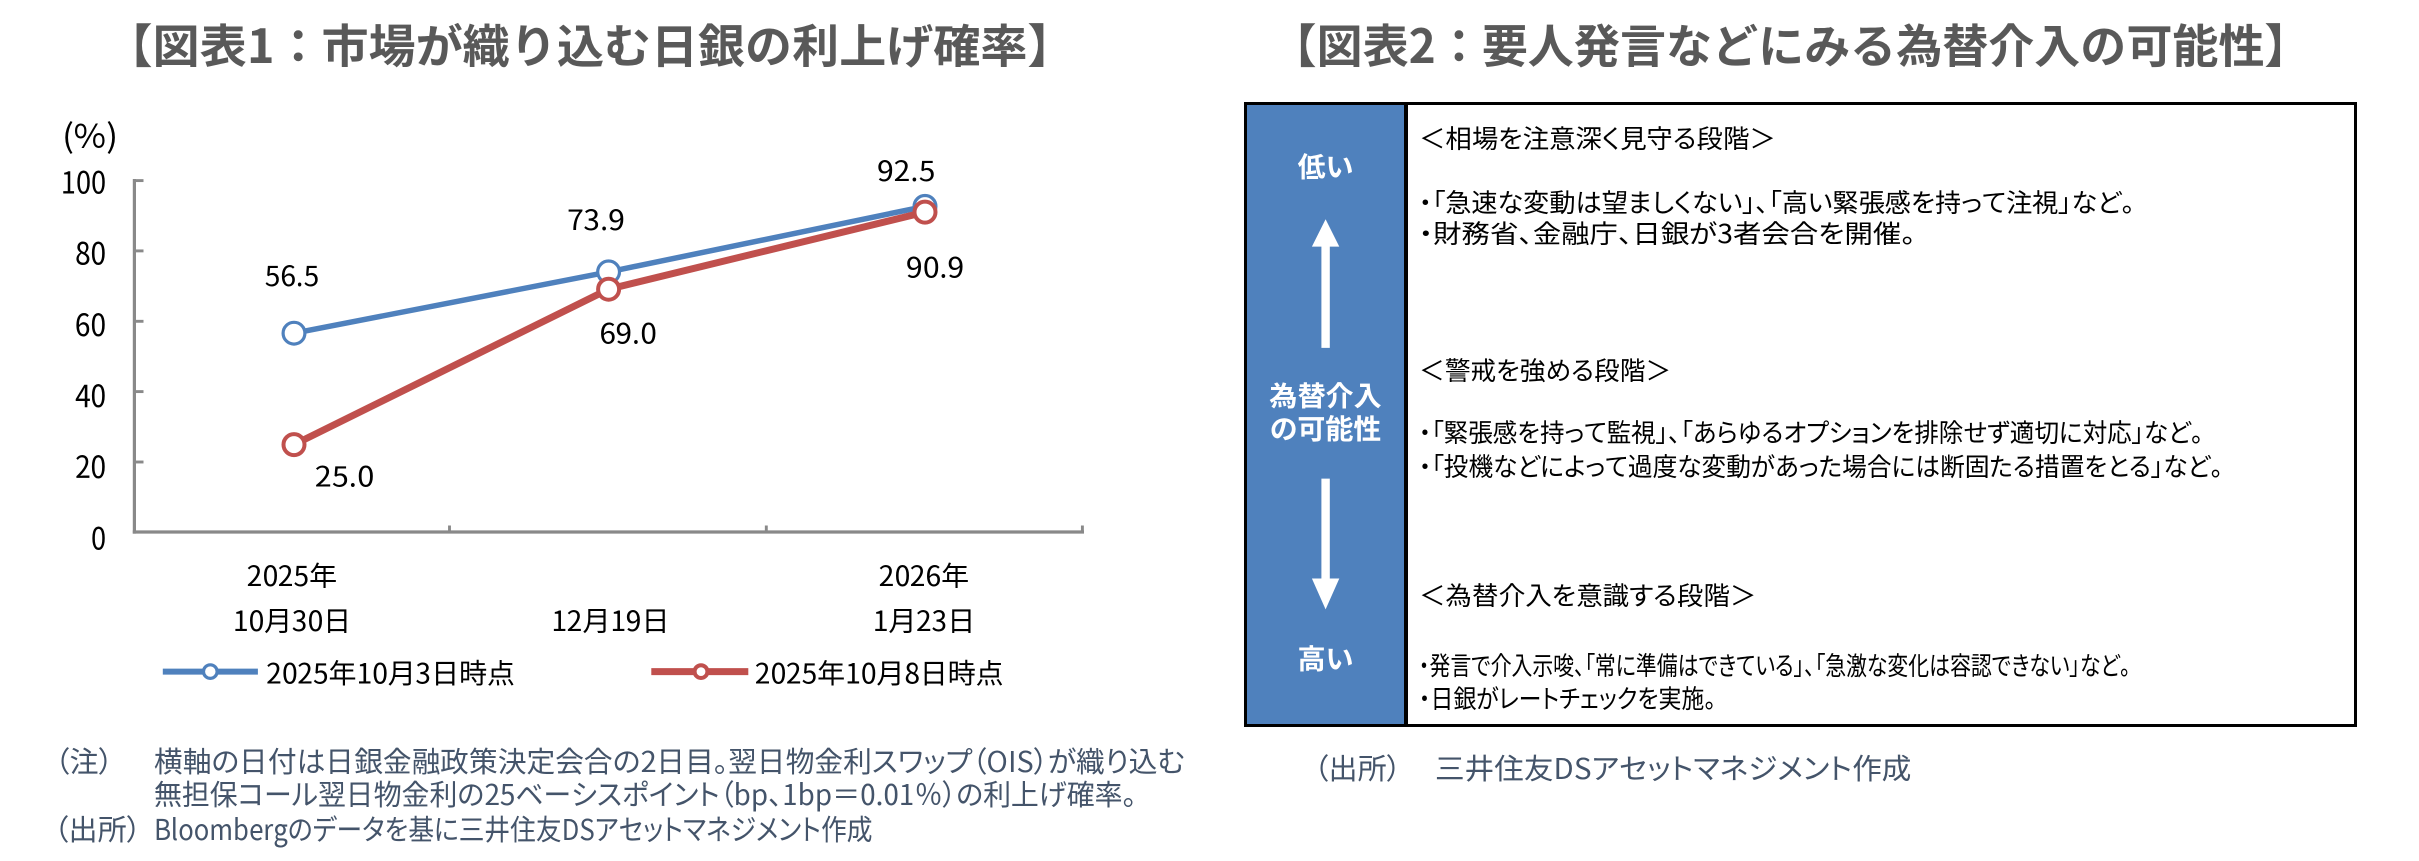 This screenshot has width=2419, height=861. What do you see at coordinates (90, 323) in the screenshot?
I see `svg-text: 60` at bounding box center [90, 323].